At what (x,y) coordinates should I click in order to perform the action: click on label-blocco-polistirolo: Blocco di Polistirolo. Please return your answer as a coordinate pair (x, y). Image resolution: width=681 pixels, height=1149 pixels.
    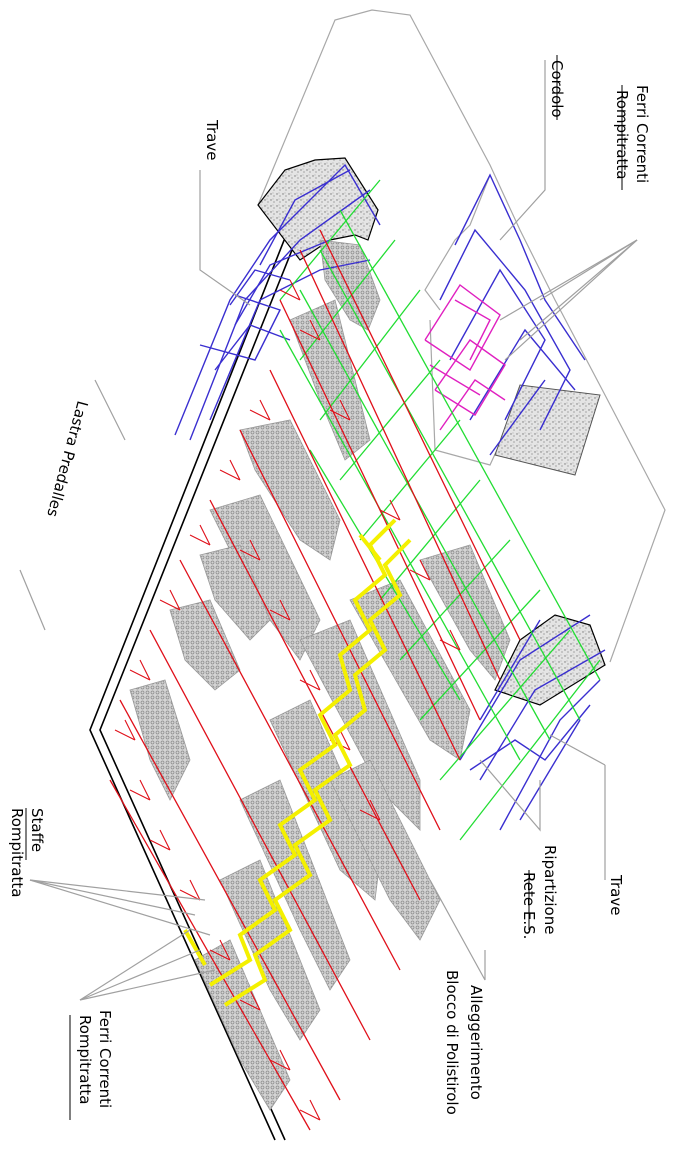
    Looking at the image, I should click on (452, 1042).